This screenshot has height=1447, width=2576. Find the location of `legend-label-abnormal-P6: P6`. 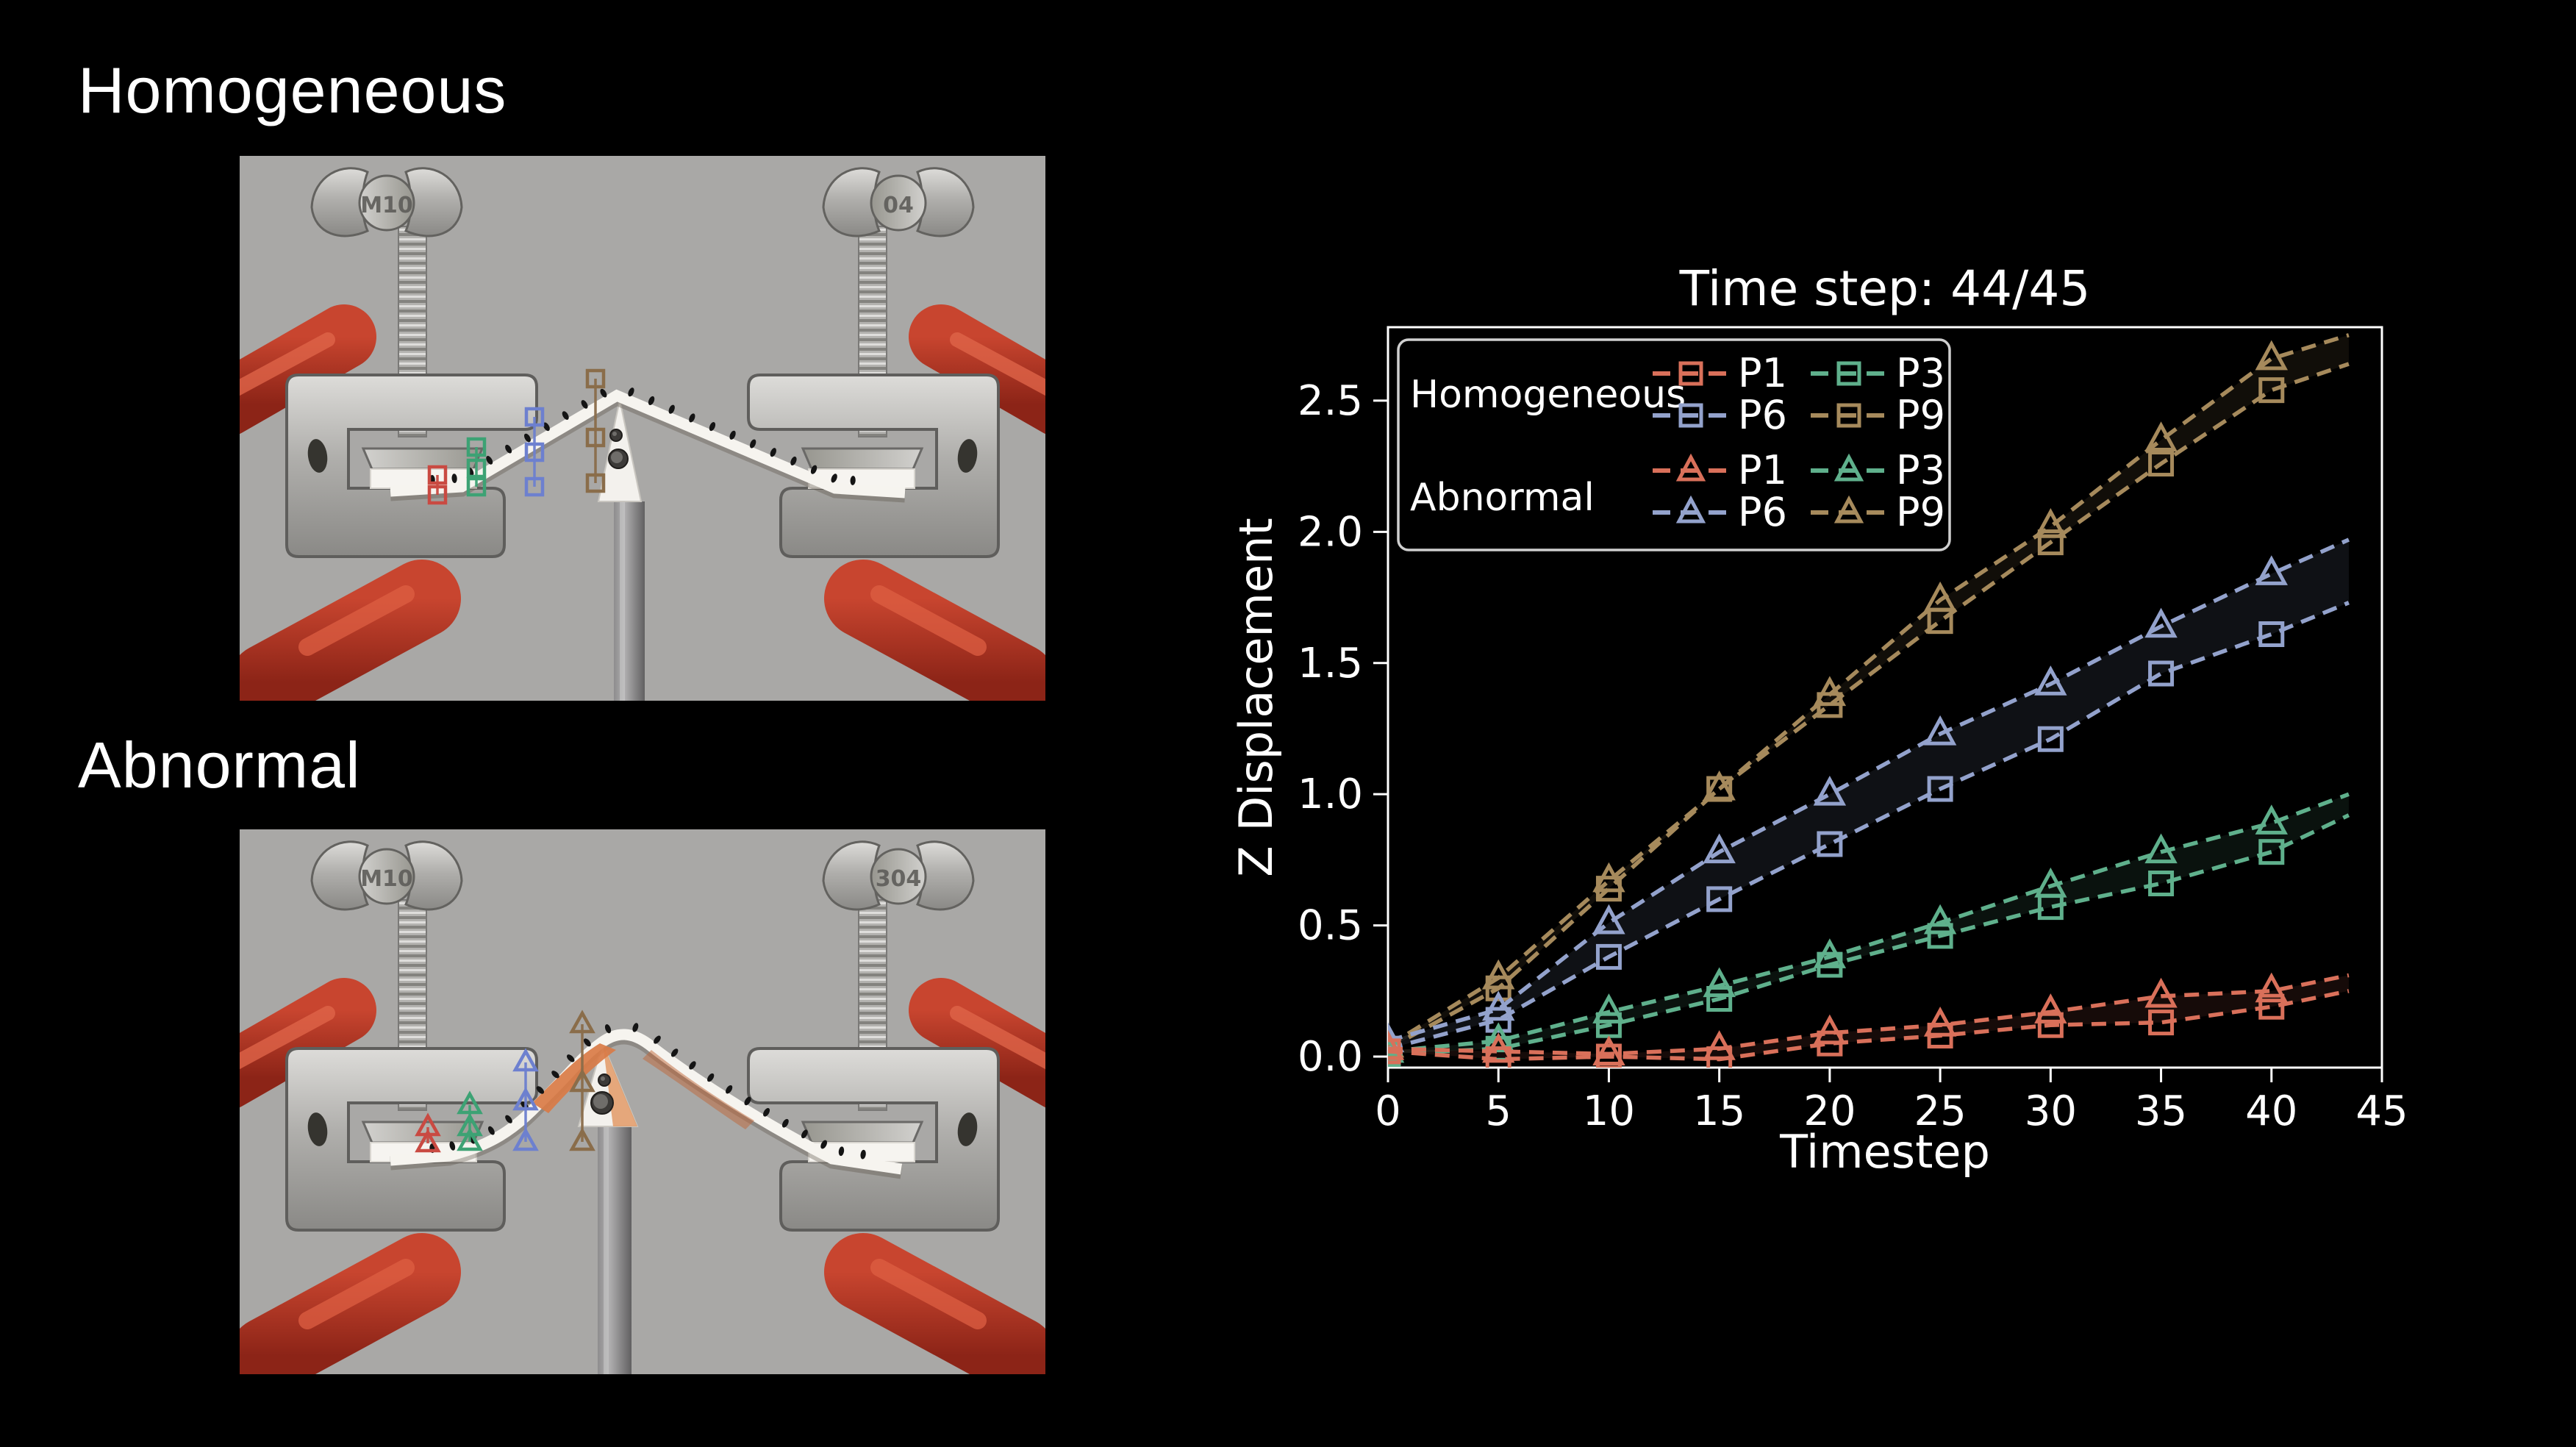

legend-label-abnormal-P6: P6 is located at coordinates (1762, 512).